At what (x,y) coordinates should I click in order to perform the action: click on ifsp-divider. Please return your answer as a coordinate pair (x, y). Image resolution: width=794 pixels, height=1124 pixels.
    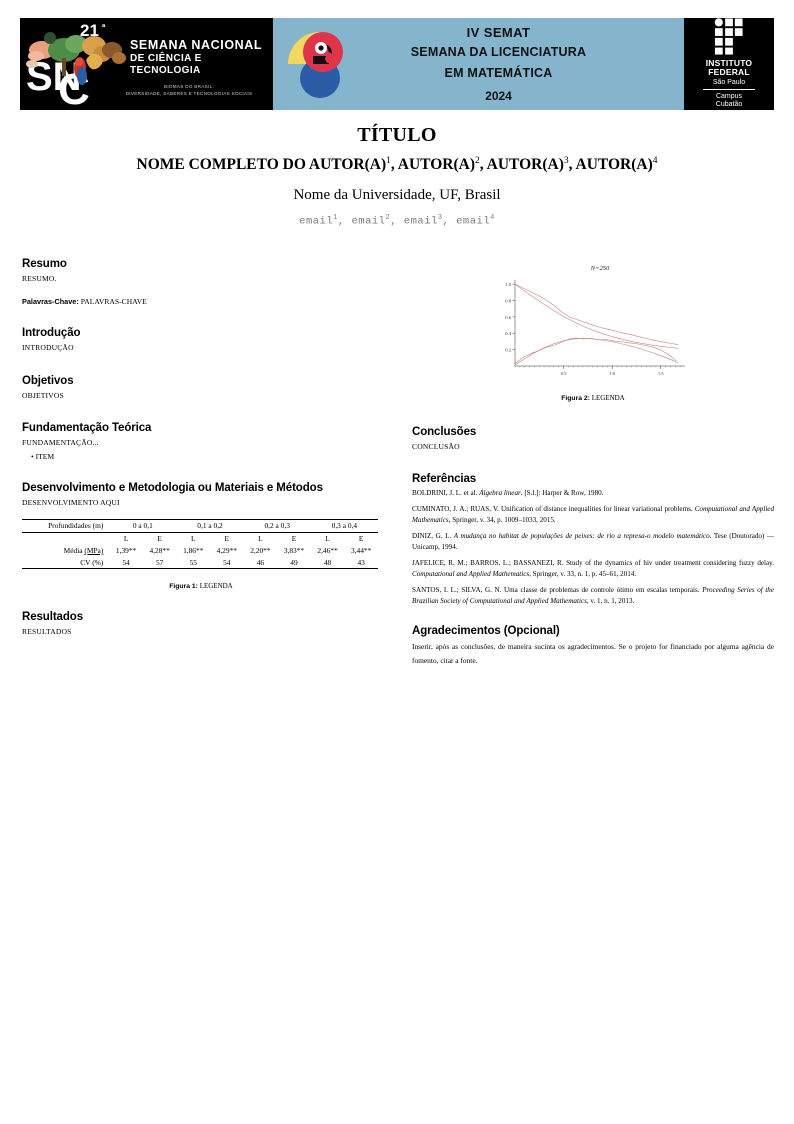
    Looking at the image, I should click on (729, 89).